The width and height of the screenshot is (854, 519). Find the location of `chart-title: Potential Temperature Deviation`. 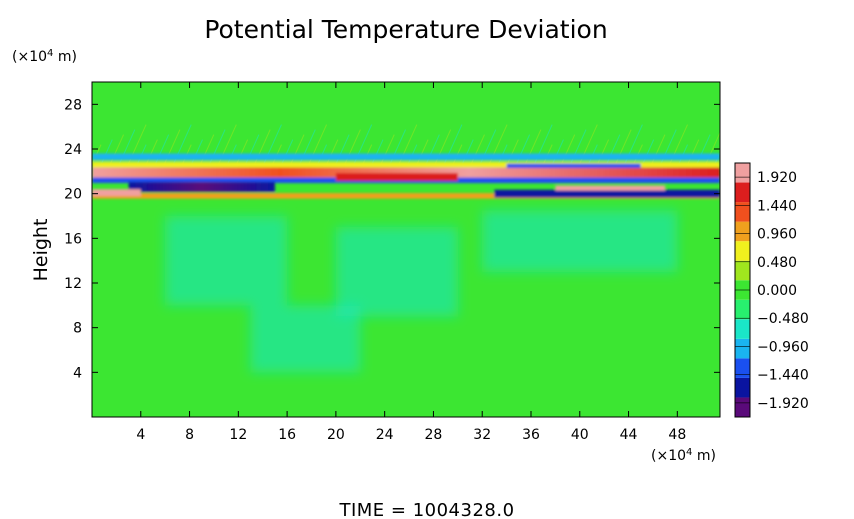

chart-title: Potential Temperature Deviation is located at coordinates (405, 29).